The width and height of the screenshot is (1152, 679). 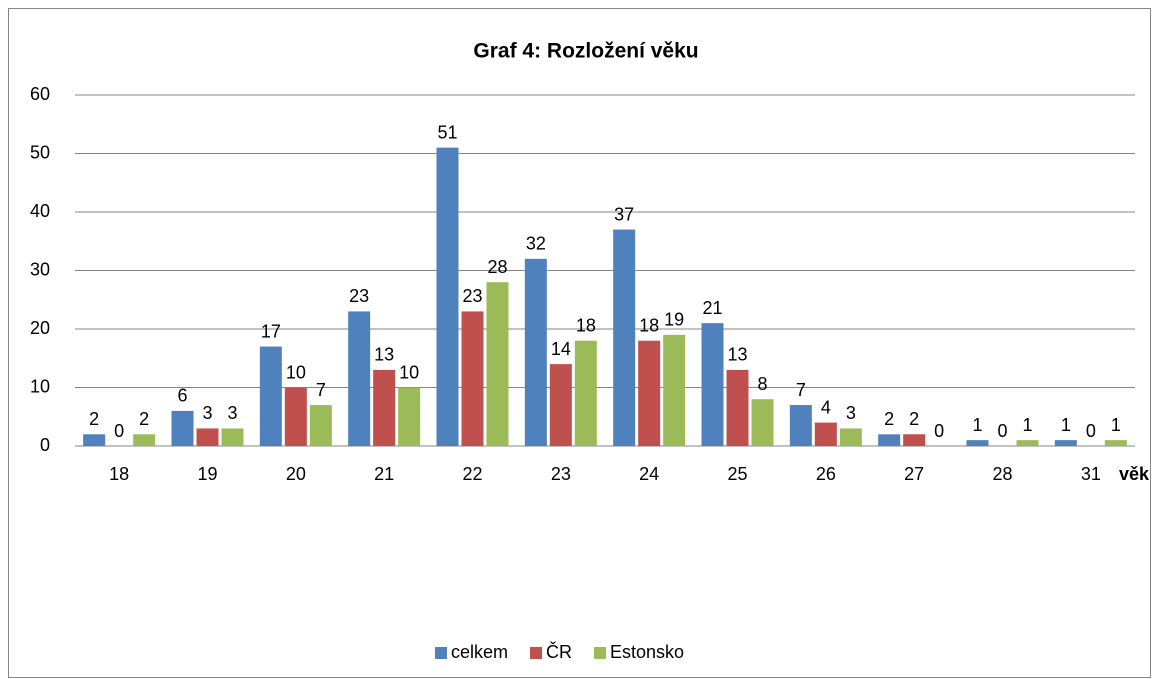 I want to click on y-tick-label: 10, so click(x=40, y=386).